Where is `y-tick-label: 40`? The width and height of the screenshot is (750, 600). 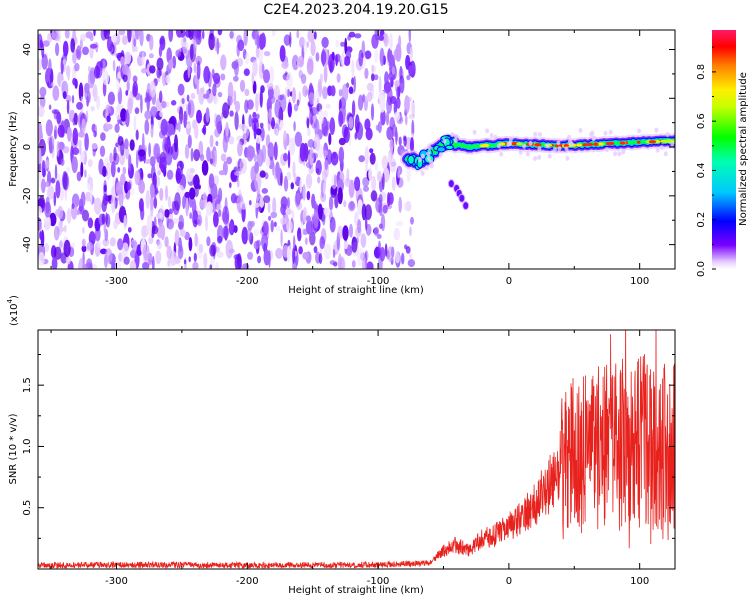 y-tick-label: 40 is located at coordinates (27, 49).